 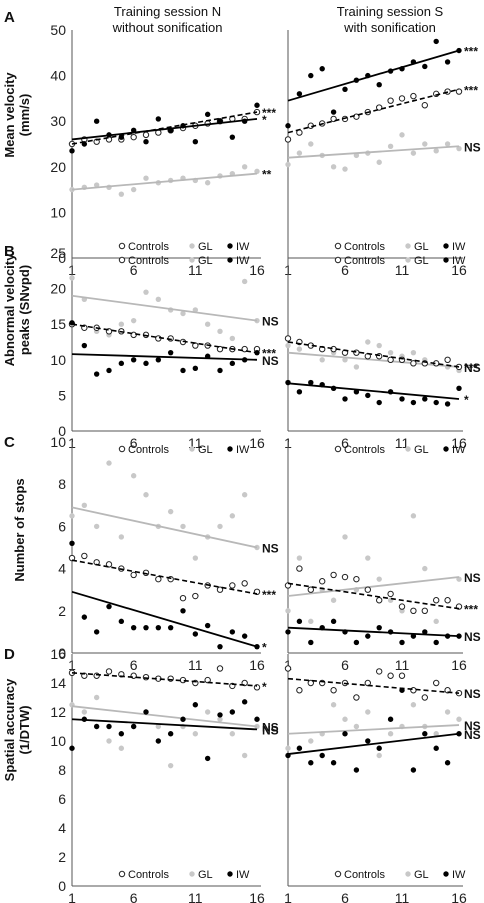 I want to click on significance-label: ***, so click(x=269, y=113).